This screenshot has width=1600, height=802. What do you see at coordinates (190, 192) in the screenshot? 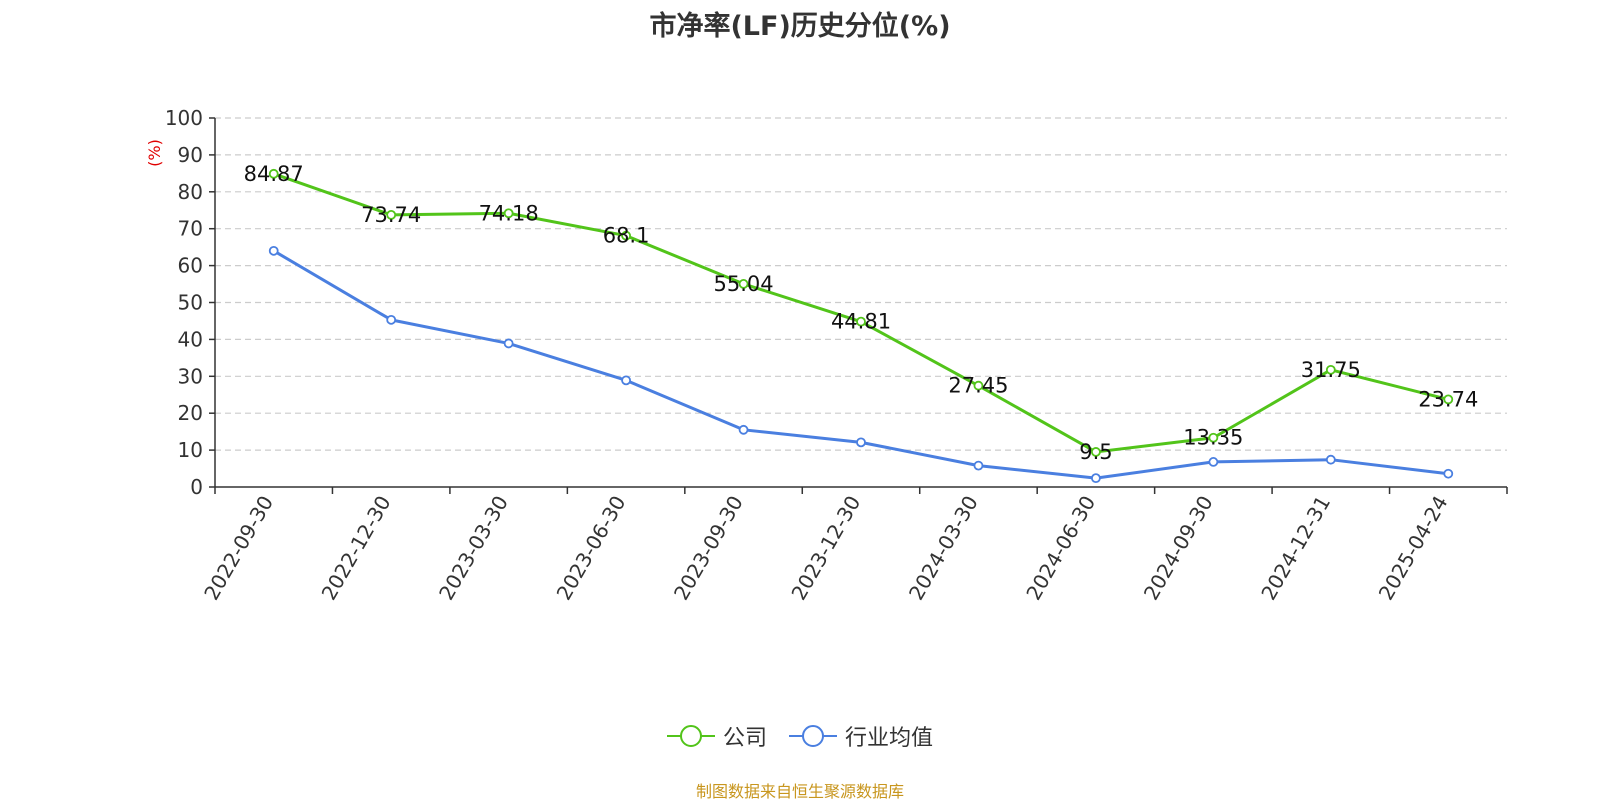
I see `y-tick-label: 80` at bounding box center [190, 192].